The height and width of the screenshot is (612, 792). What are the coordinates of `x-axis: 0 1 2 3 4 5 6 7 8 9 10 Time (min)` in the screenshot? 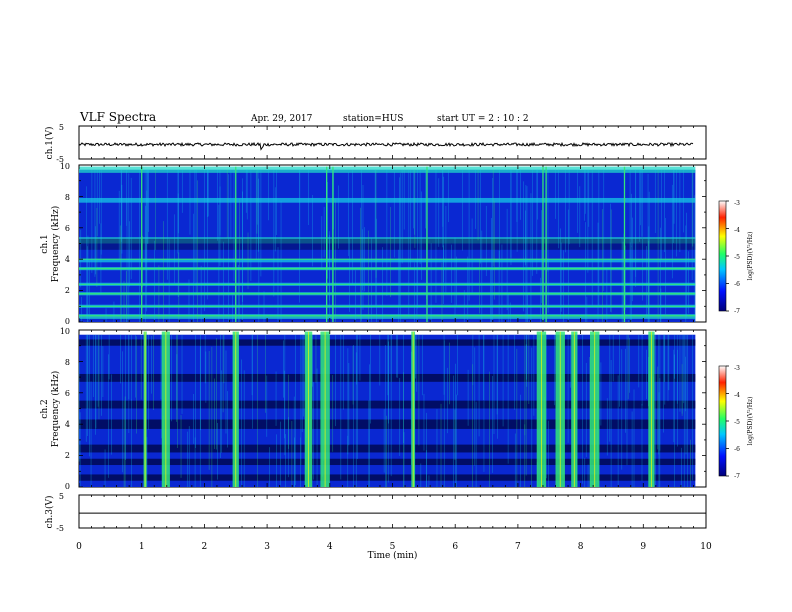 It's located at (394, 551).